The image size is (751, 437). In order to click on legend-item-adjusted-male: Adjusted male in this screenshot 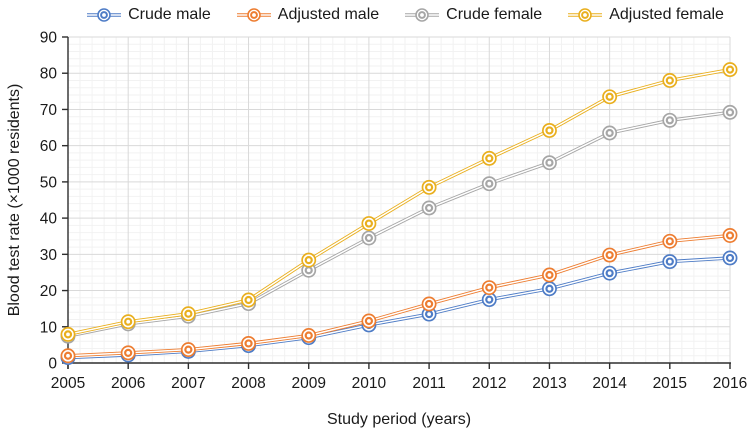, I will do `click(308, 14)`.